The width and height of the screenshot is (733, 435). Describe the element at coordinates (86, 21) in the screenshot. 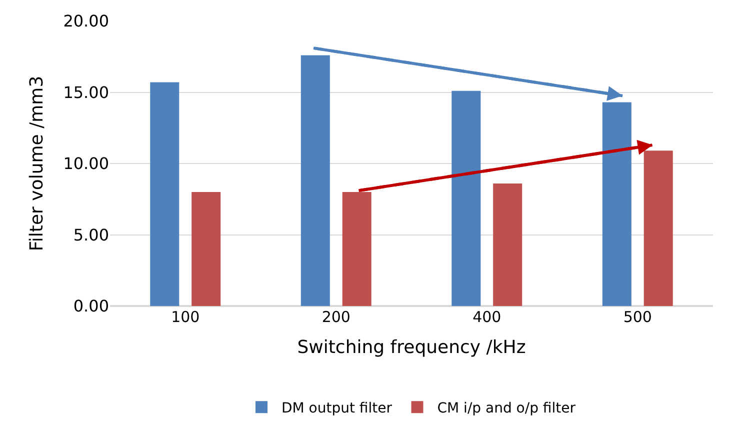

I see `y-tick-label: 20.00` at that location.